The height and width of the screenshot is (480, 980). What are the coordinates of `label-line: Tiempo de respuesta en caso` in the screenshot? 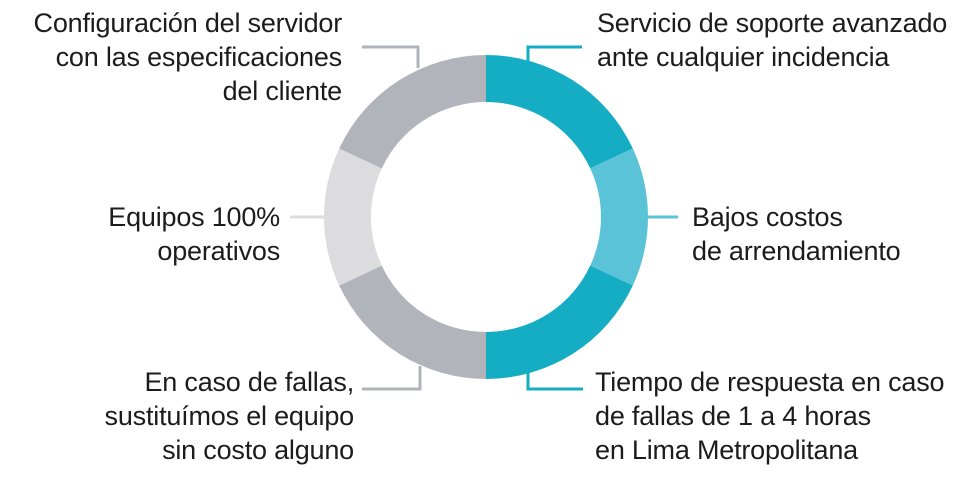 It's located at (770, 382).